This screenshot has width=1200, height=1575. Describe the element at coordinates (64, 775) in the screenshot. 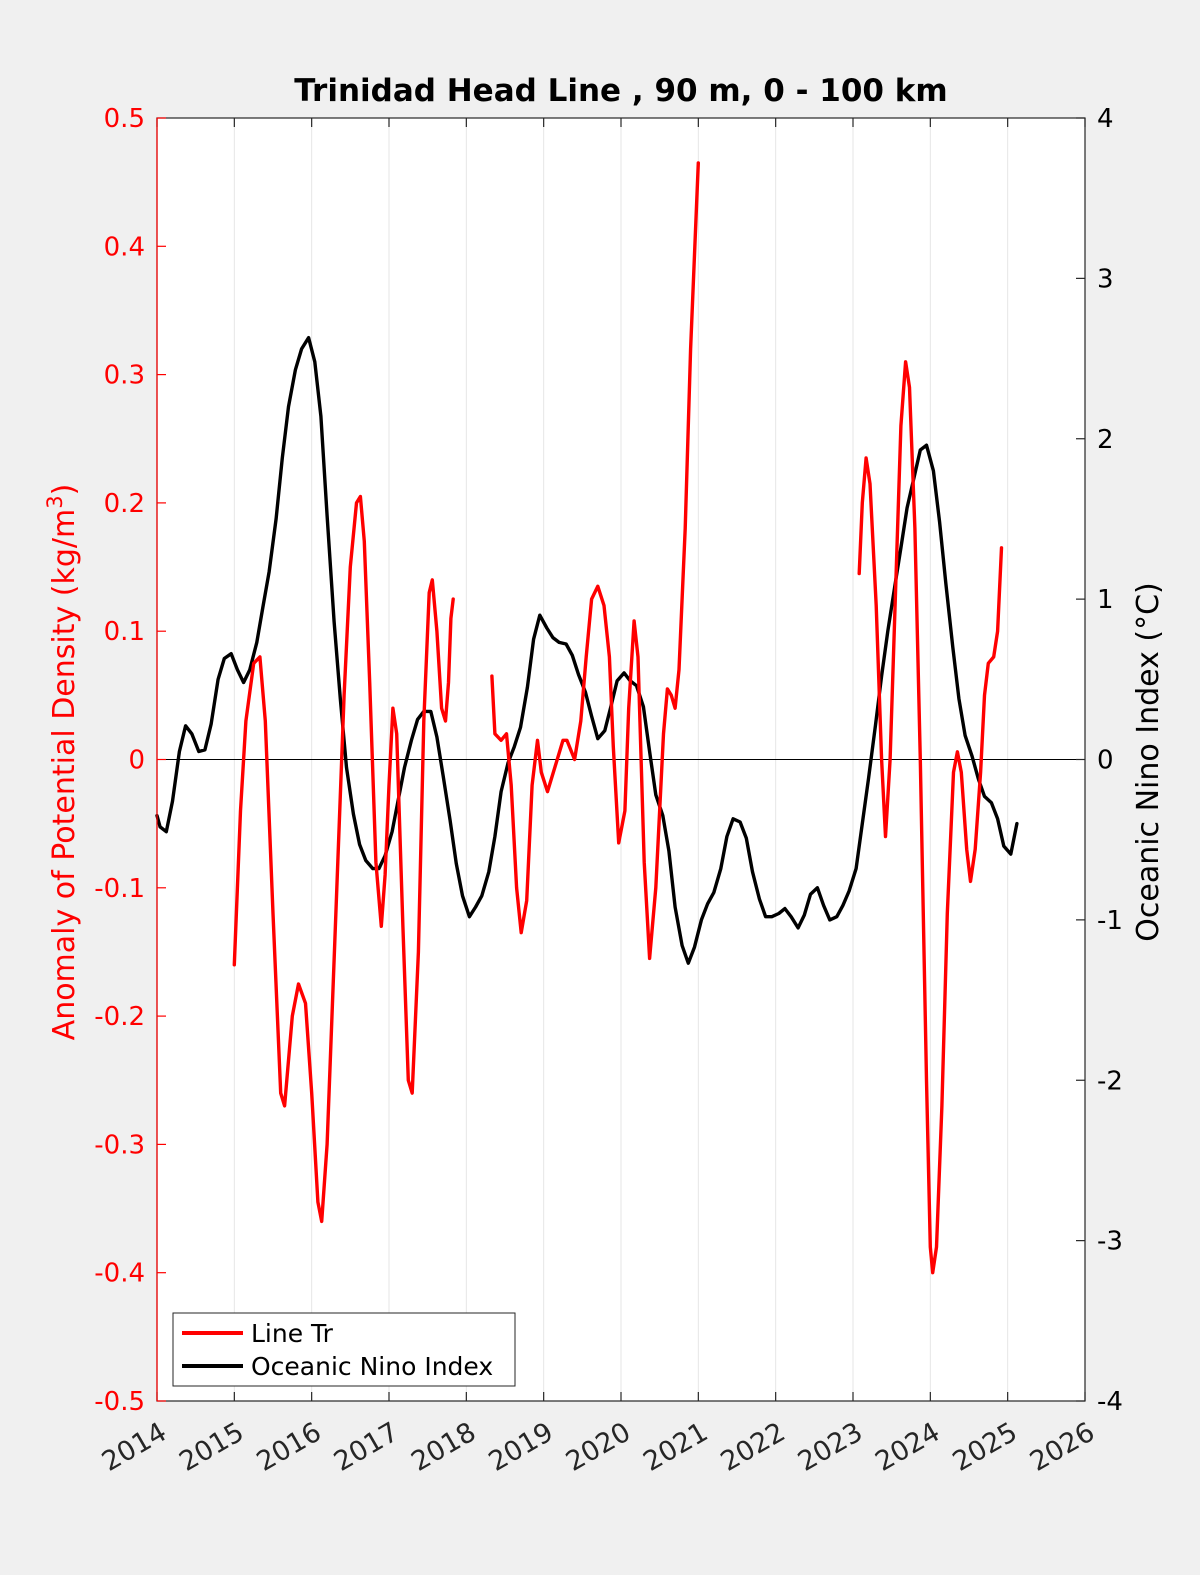

I see `left-axis-label-text: Anomaly of Potential Density (kg/m` at that location.